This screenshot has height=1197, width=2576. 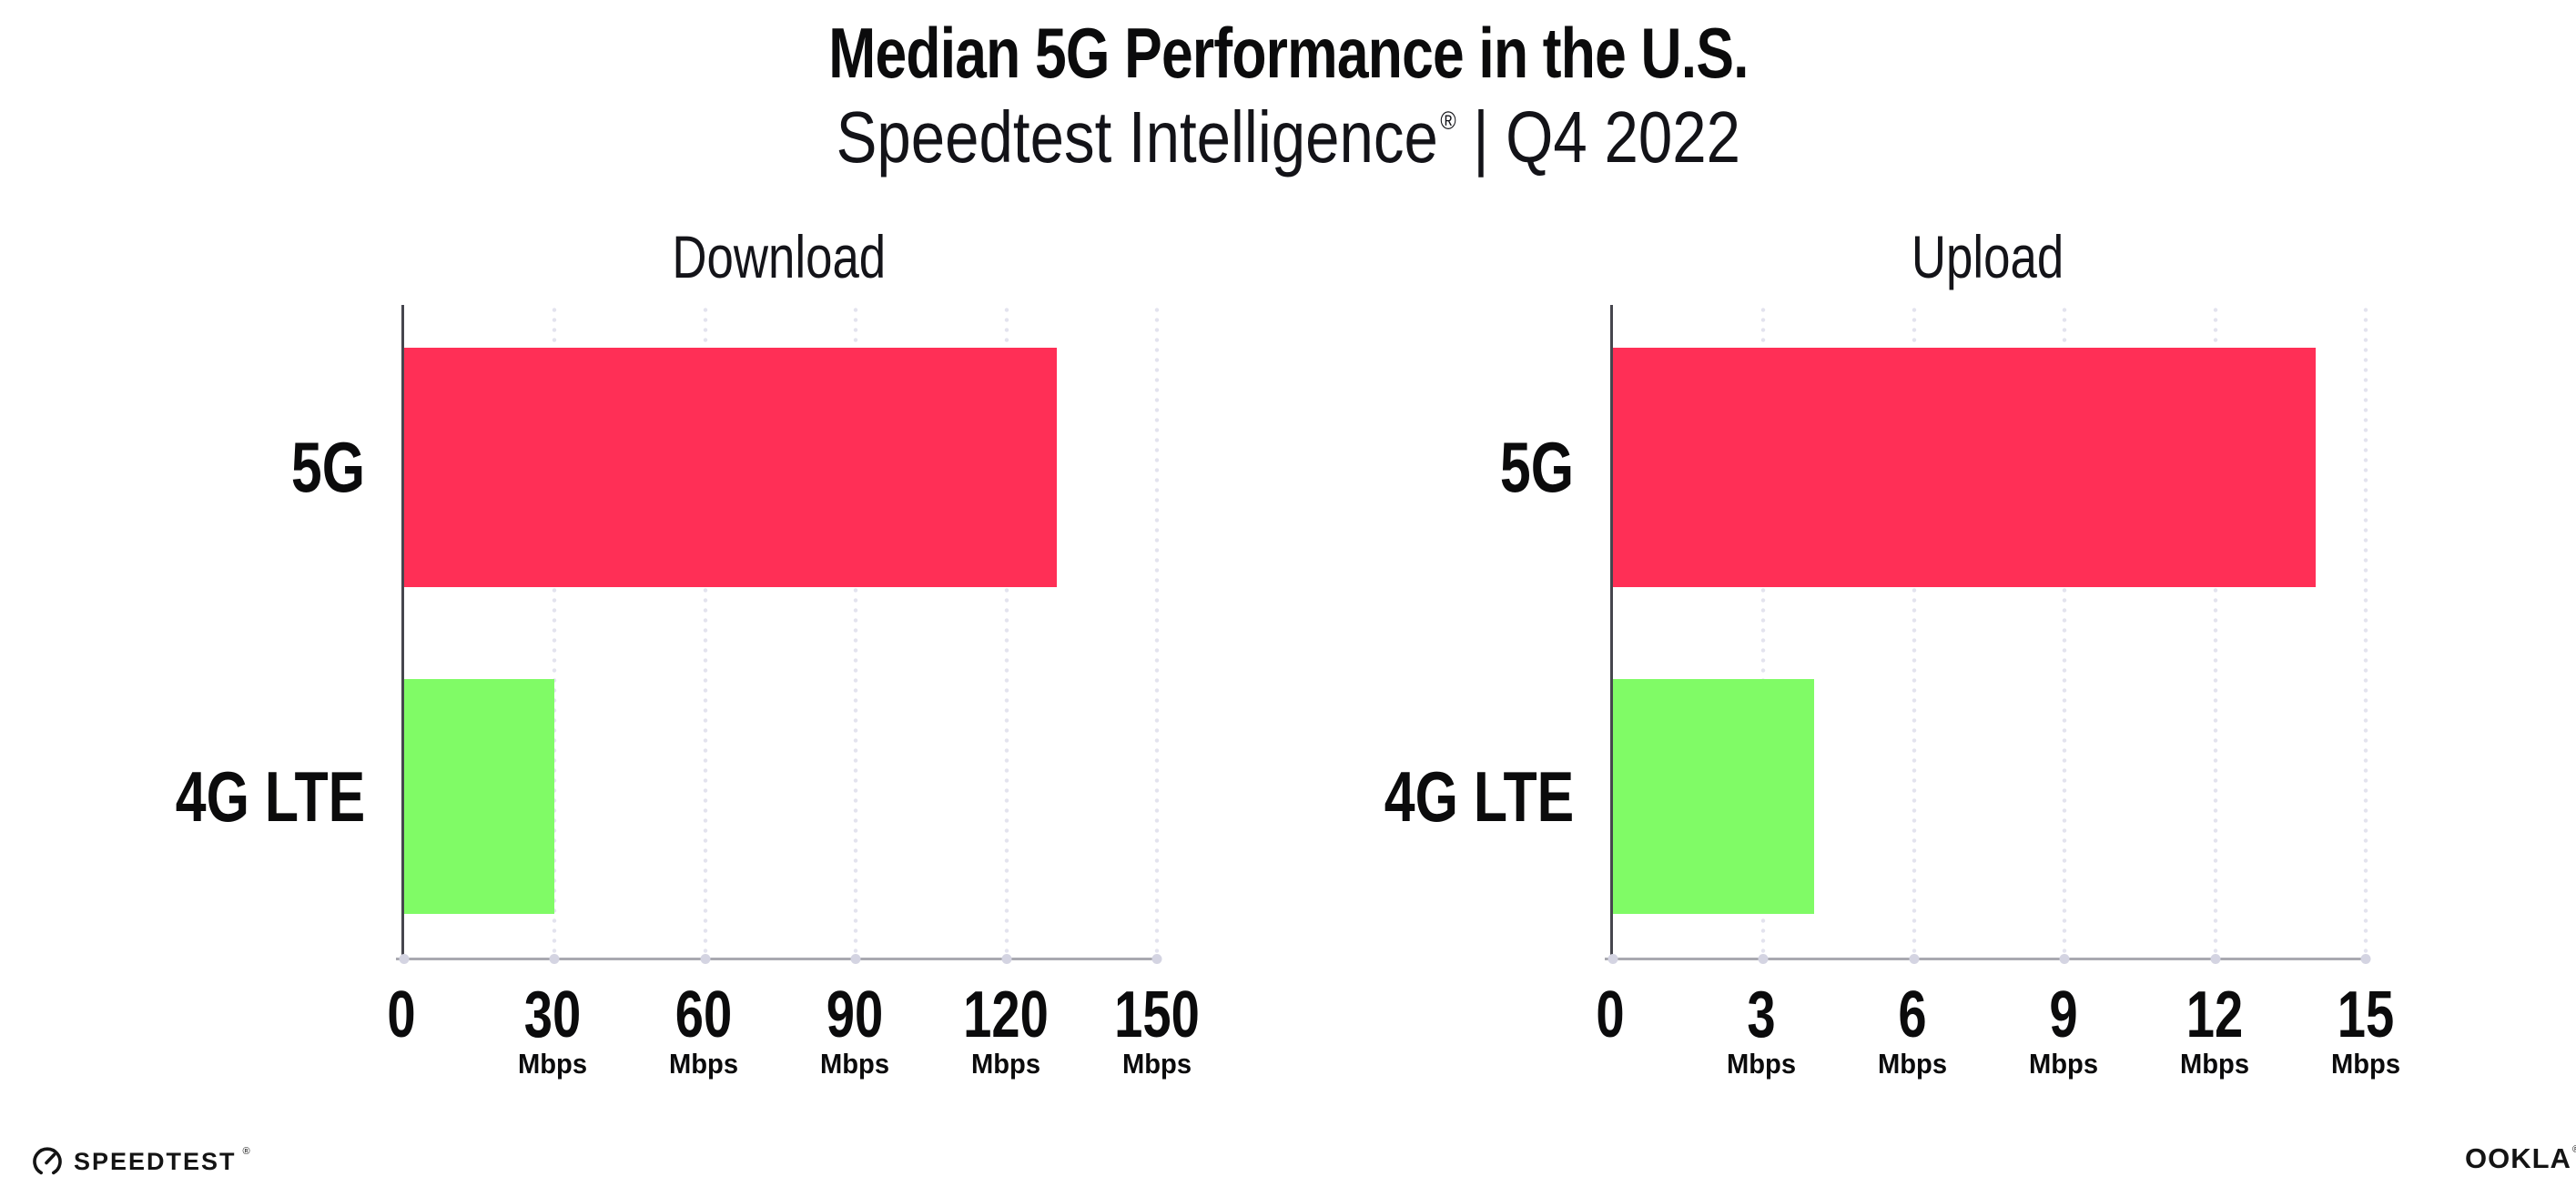 I want to click on upload-chart-title-text: Upload, so click(x=1988, y=257).